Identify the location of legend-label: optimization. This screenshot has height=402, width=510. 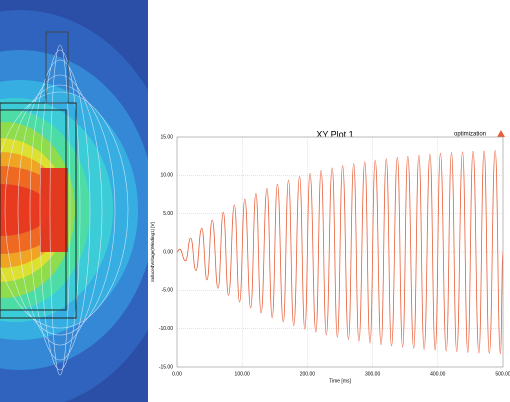
(470, 135).